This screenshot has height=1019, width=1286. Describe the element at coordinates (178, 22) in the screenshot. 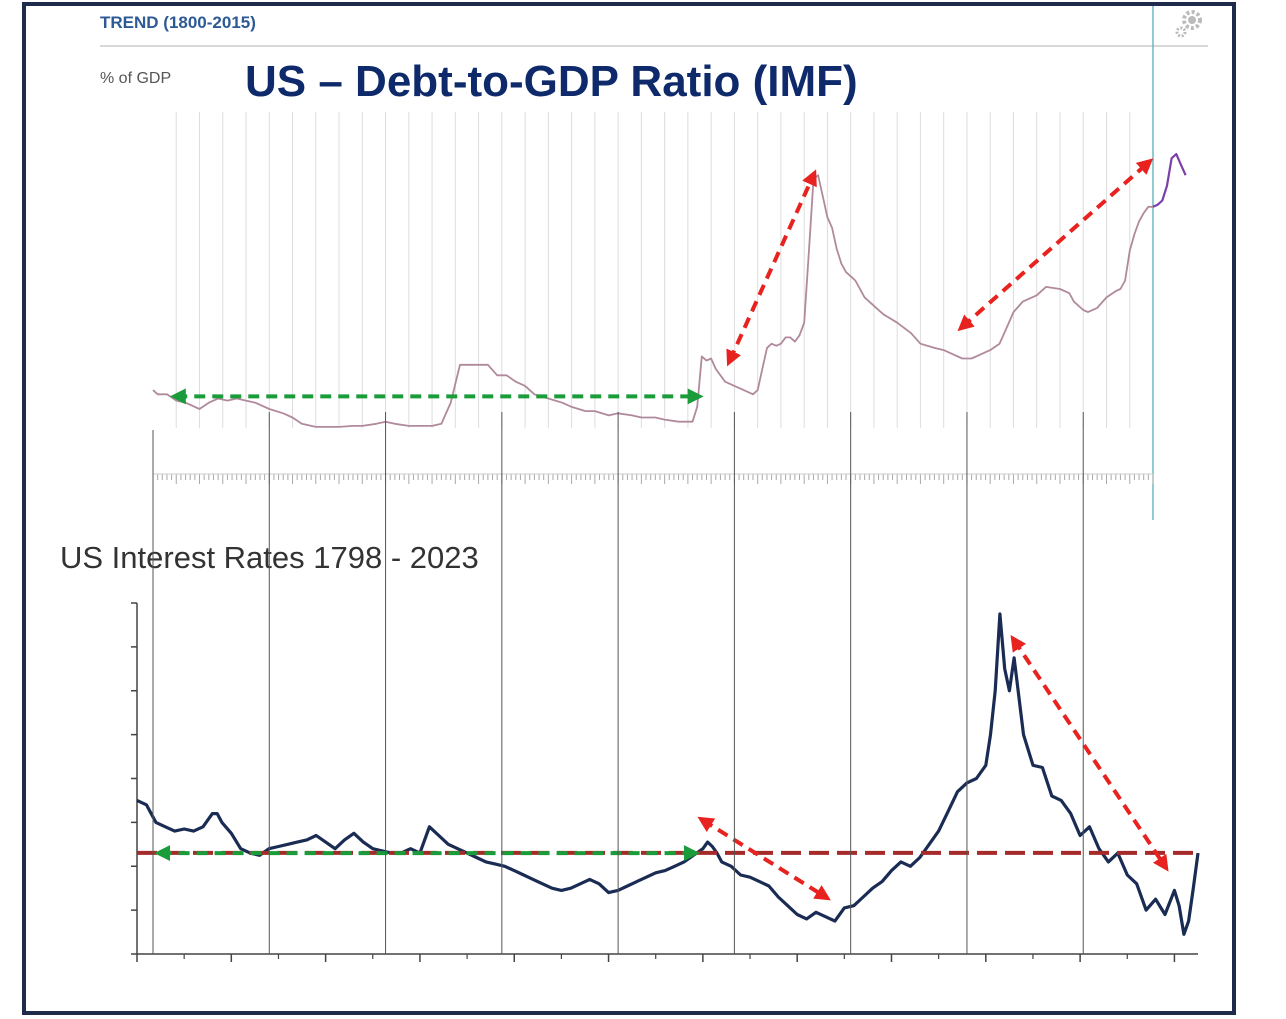

I see `trend-label: TREND (1800-2015)` at that location.